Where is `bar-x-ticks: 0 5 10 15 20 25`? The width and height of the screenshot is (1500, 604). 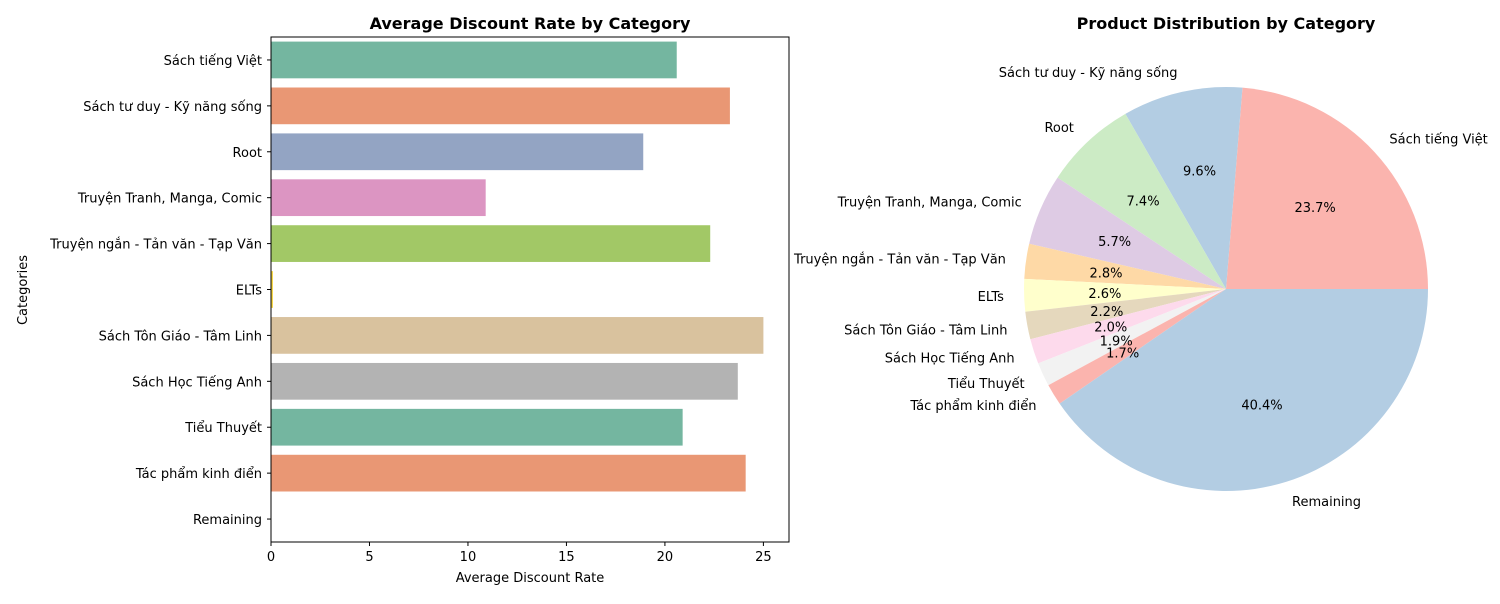
bar-x-ticks: 0 5 10 15 20 25 is located at coordinates (519, 553).